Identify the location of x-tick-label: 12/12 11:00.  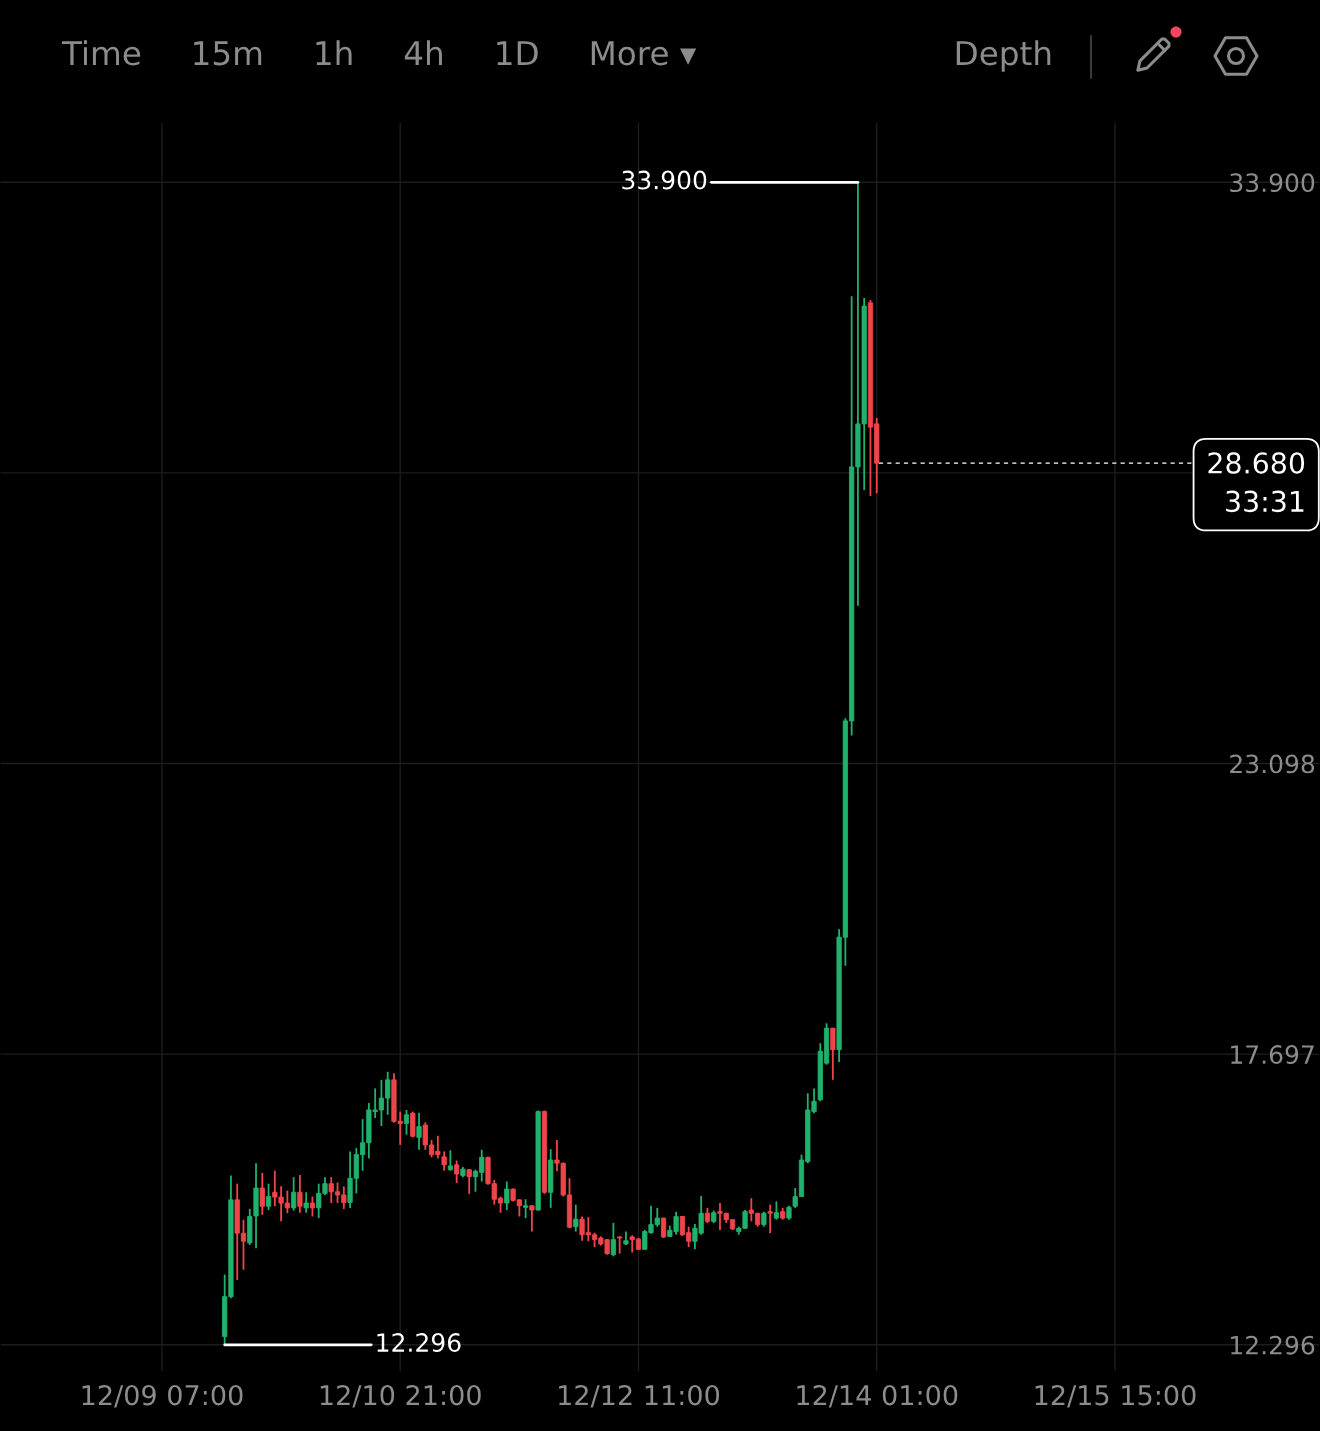
(639, 1396).